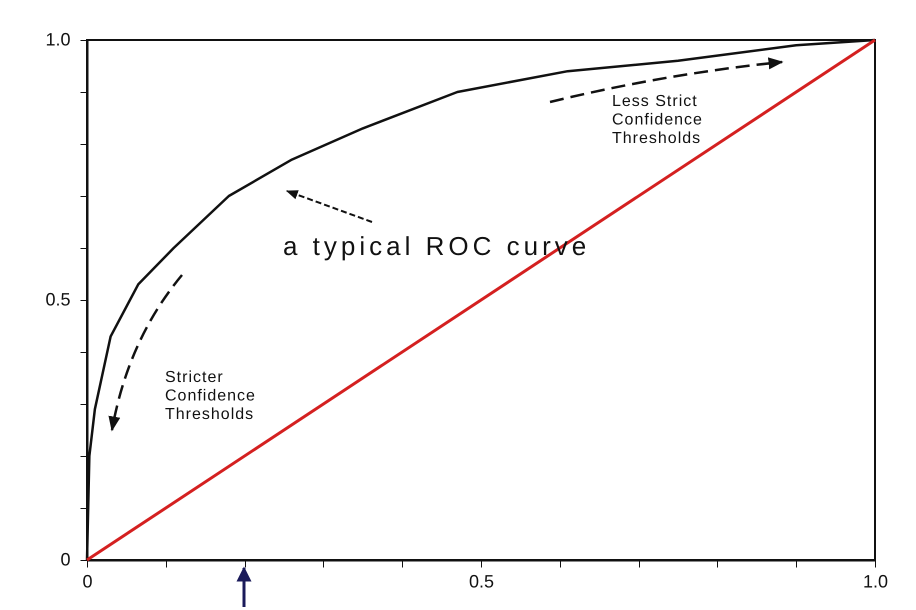 This screenshot has height=610, width=916. I want to click on y-tick-label: 1.0, so click(57, 40).